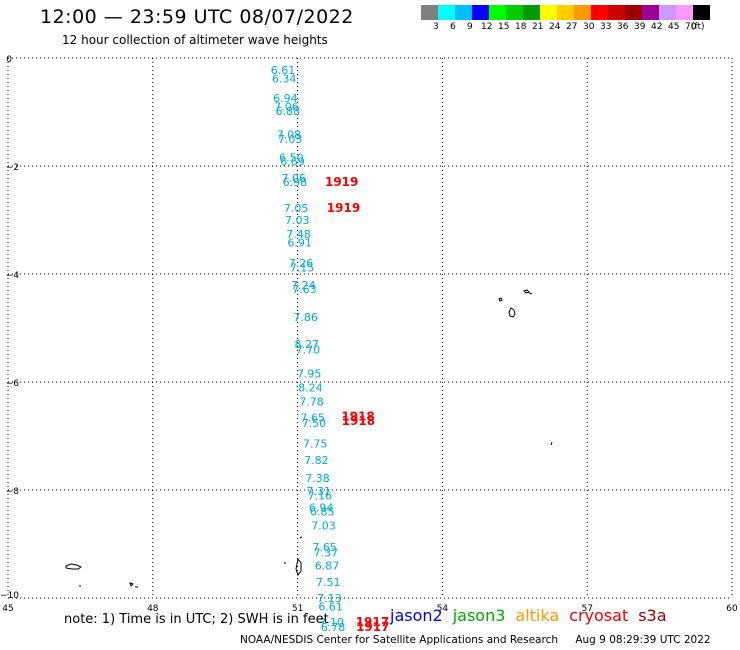 Image resolution: width=740 pixels, height=650 pixels. I want to click on y-tick-label: −10, so click(9, 596).